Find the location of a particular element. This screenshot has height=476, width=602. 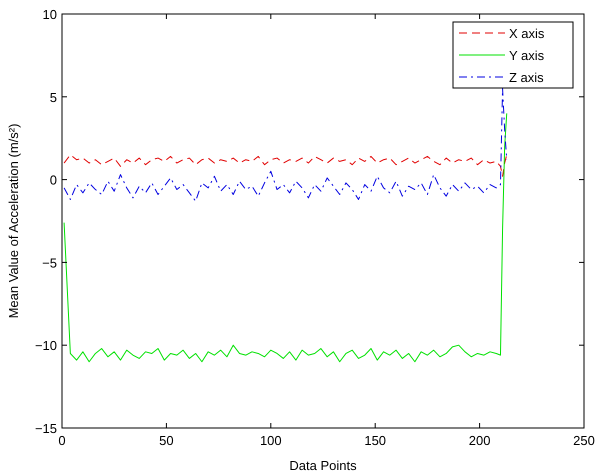

x-tick-label: 250 is located at coordinates (584, 440).